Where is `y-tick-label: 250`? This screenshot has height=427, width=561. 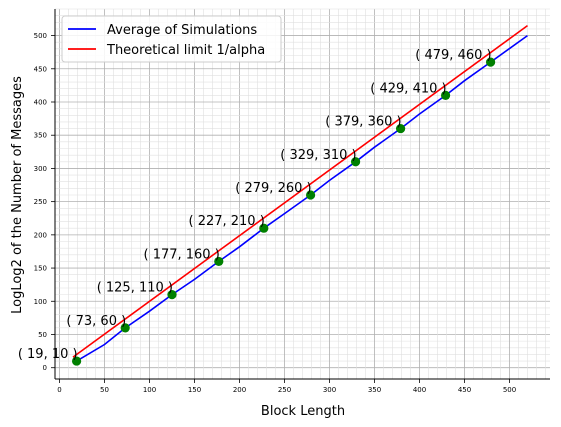
y-tick-label: 250 is located at coordinates (40, 202).